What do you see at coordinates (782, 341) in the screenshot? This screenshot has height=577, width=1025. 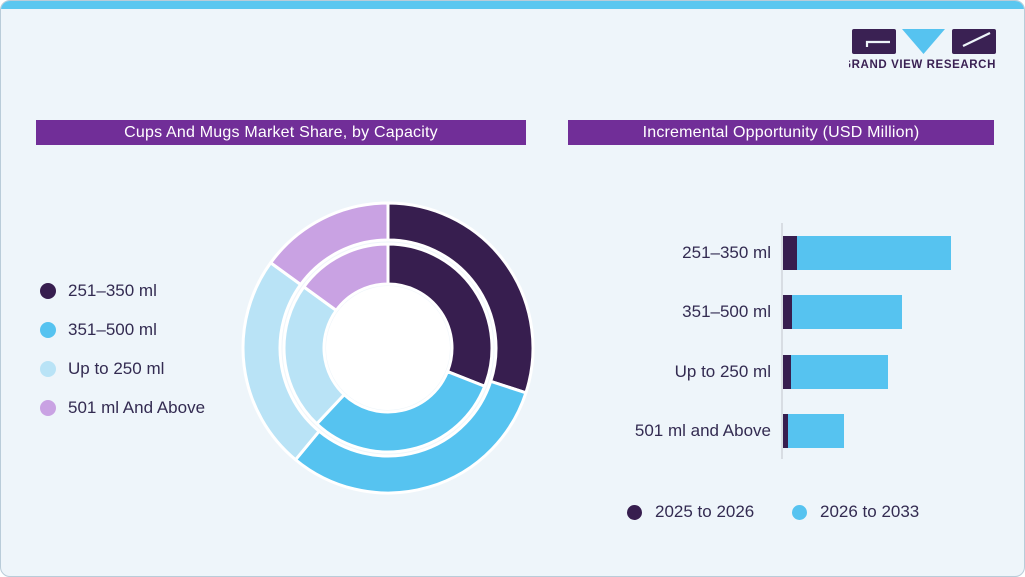 I see `bar-chart-axis` at bounding box center [782, 341].